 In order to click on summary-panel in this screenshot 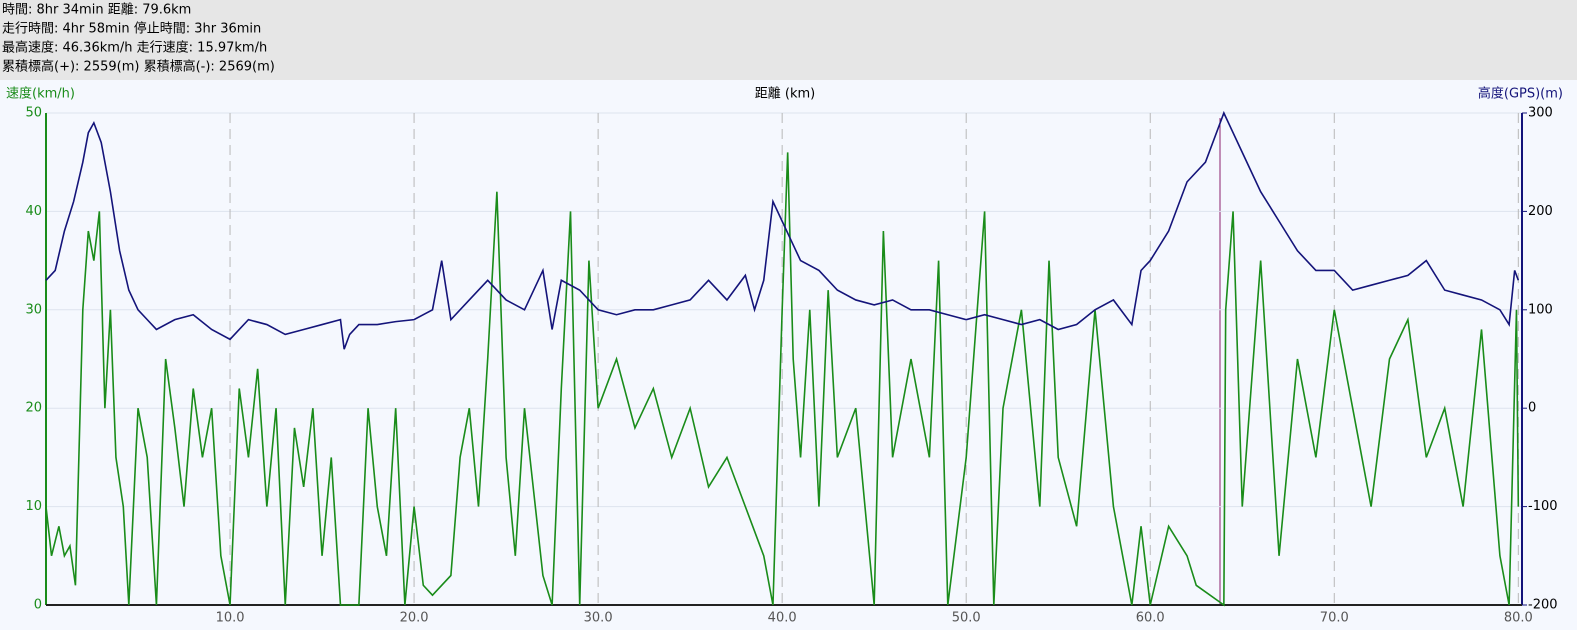, I will do `click(788, 40)`.